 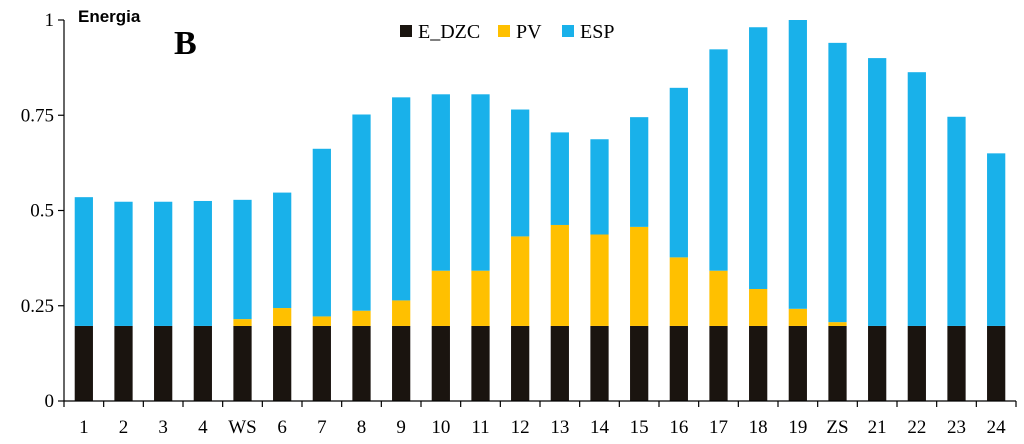 I want to click on y-tick-label: 0.5, so click(x=42, y=211).